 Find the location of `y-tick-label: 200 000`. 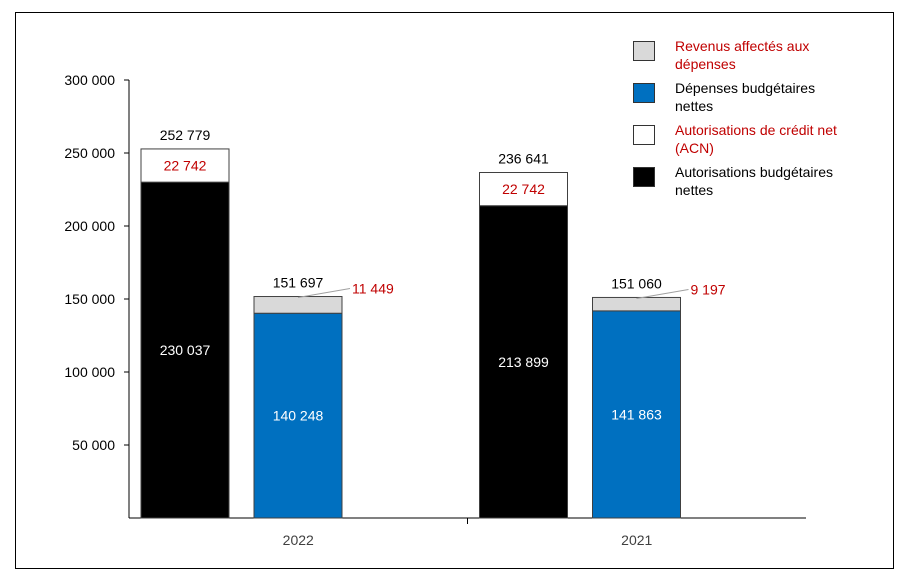

y-tick-label: 200 000 is located at coordinates (89, 226).